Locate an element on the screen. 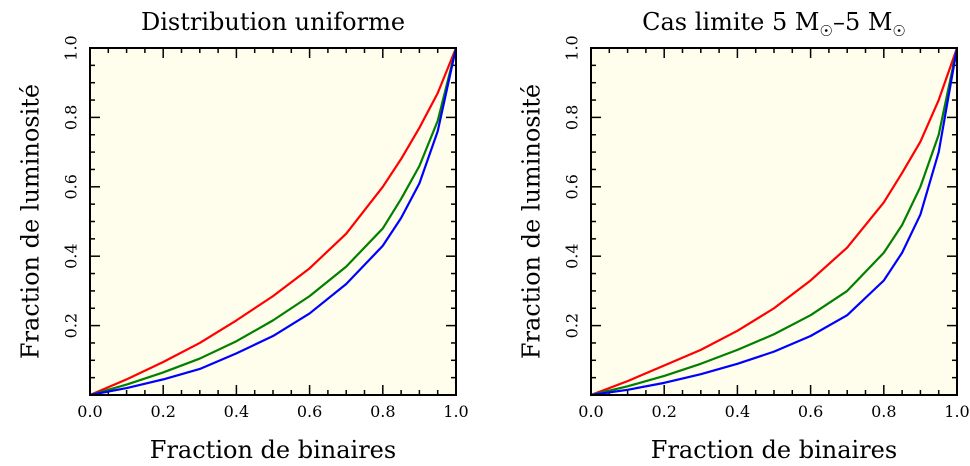 This screenshot has width=970, height=466. title-text: –5 M is located at coordinates (862, 22).